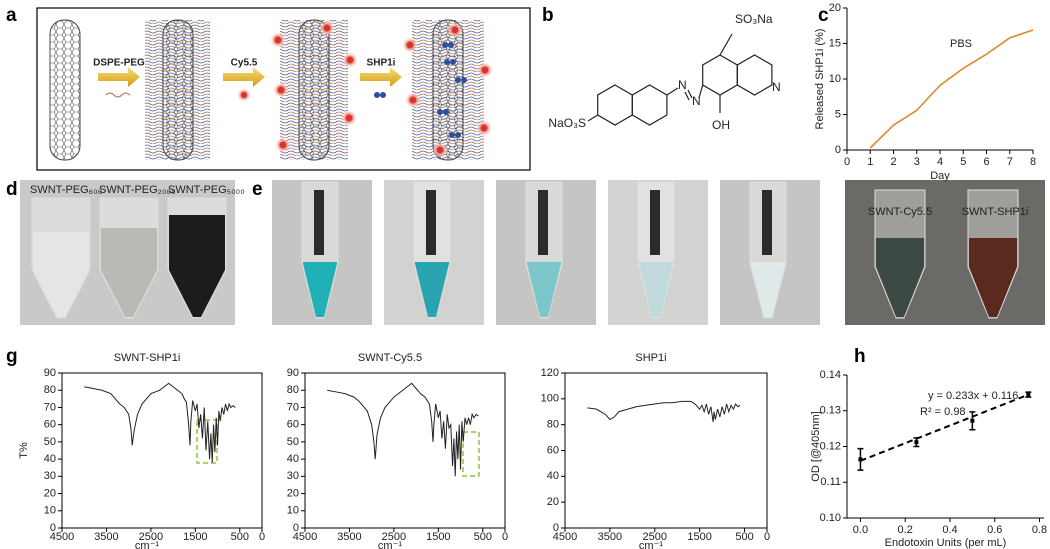 The width and height of the screenshot is (1050, 549). What do you see at coordinates (835, 43) in the screenshot?
I see `y-tick-label: 15` at bounding box center [835, 43].